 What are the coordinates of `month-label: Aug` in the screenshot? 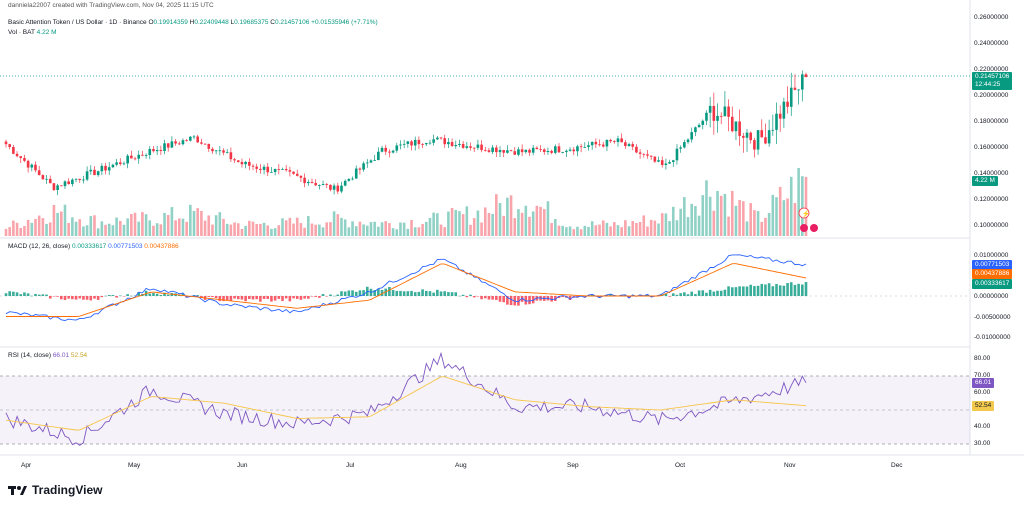 It's located at (461, 465).